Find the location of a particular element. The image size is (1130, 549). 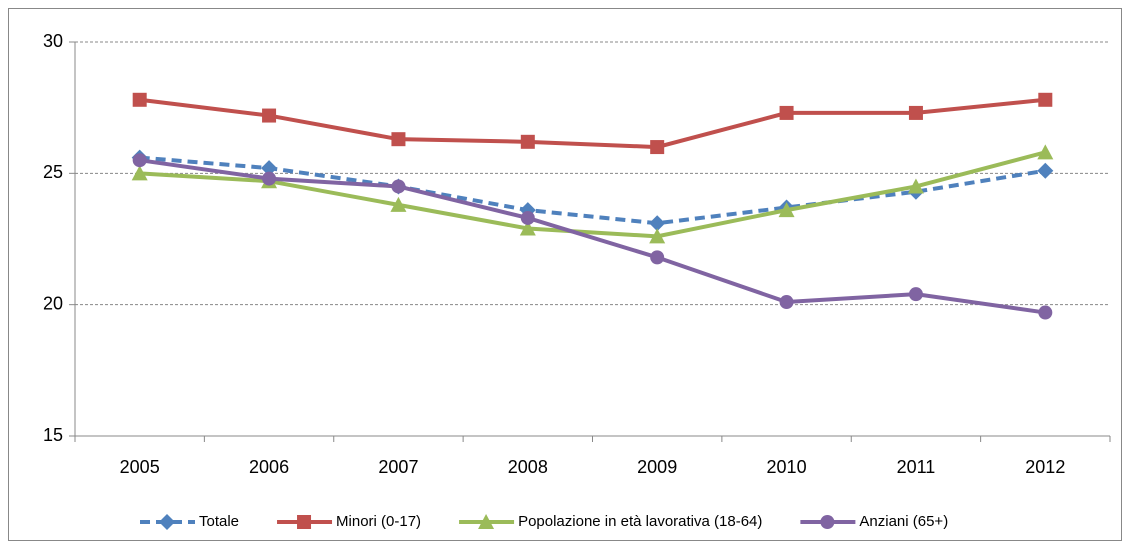

x-tick-label: 2005 is located at coordinates (140, 467).